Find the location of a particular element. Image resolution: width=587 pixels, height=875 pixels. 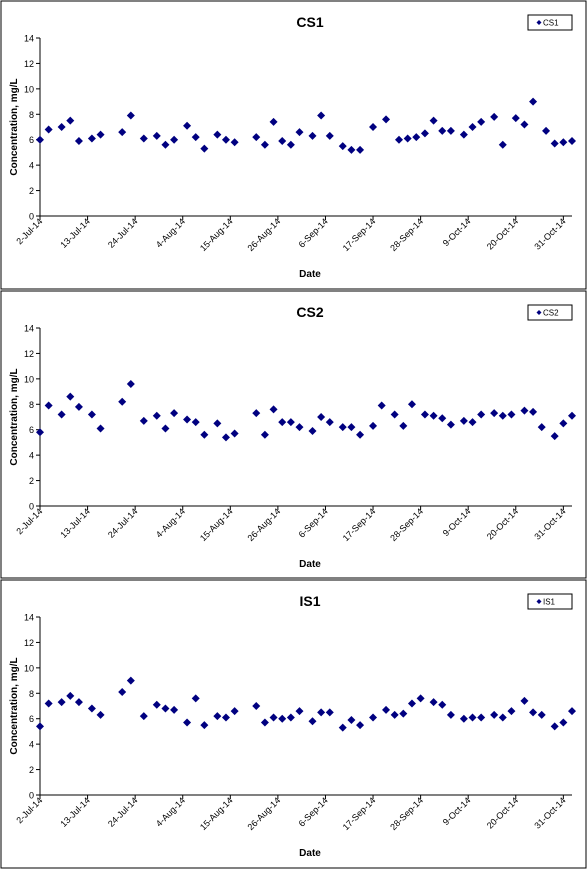

y-tick-label: 14 is located at coordinates (29, 39).